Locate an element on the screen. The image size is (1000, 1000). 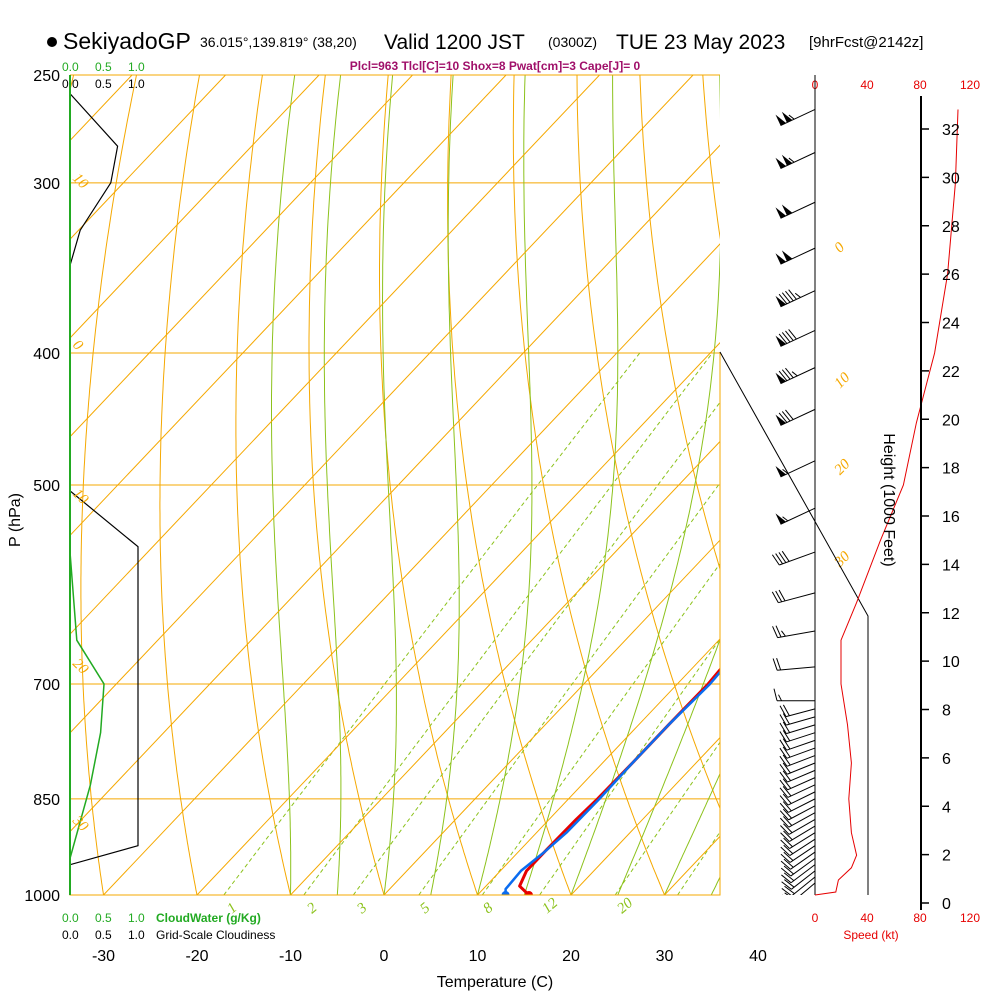
pressure-tick-labels: 250 300 400 500 700 850 1000 is located at coordinates (42, 486).